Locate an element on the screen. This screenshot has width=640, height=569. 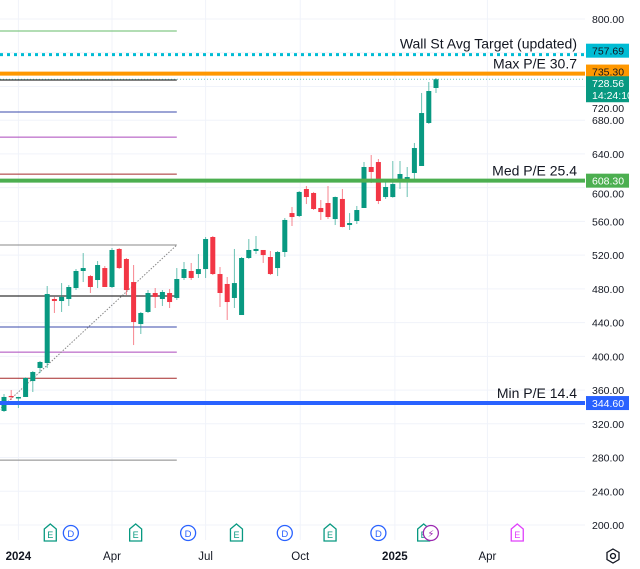
y-tick-label: 640.00 is located at coordinates (608, 155).